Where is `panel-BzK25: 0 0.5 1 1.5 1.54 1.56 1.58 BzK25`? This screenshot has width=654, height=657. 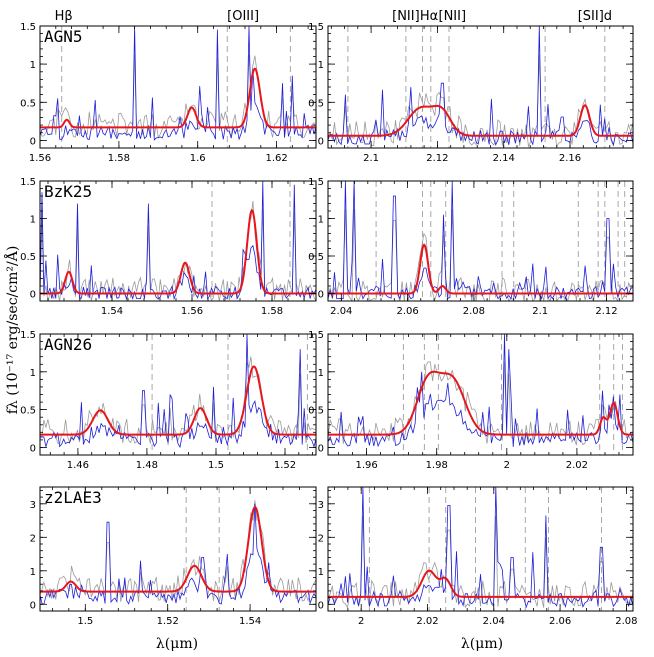
panel-BzK25: 0 0.5 1 1.5 1.54 1.56 1.58 BzK25 is located at coordinates (168, 247).